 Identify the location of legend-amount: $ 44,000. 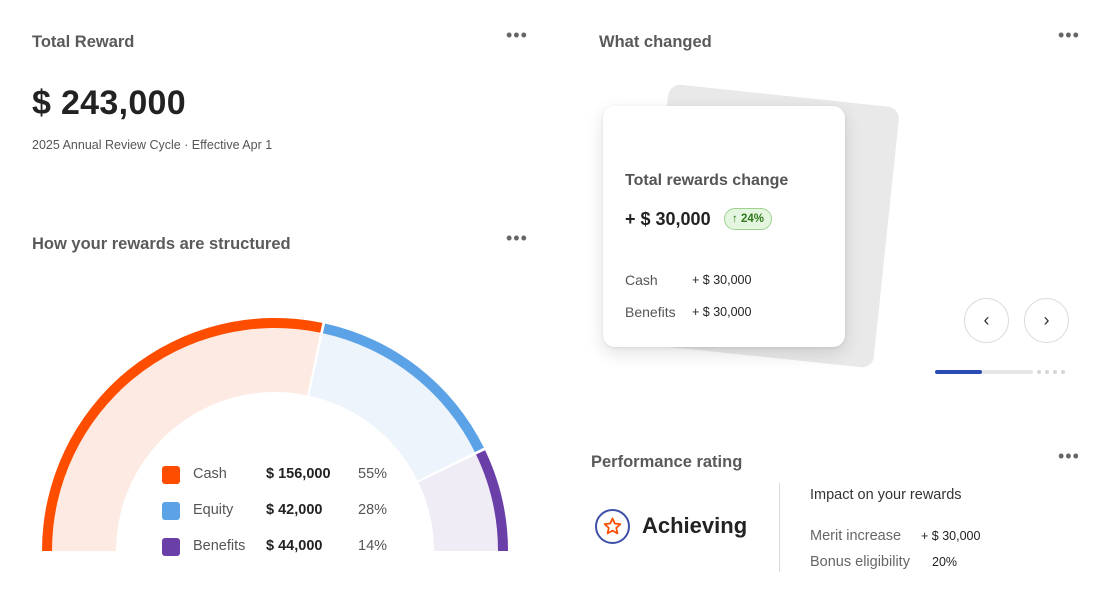
(294, 546).